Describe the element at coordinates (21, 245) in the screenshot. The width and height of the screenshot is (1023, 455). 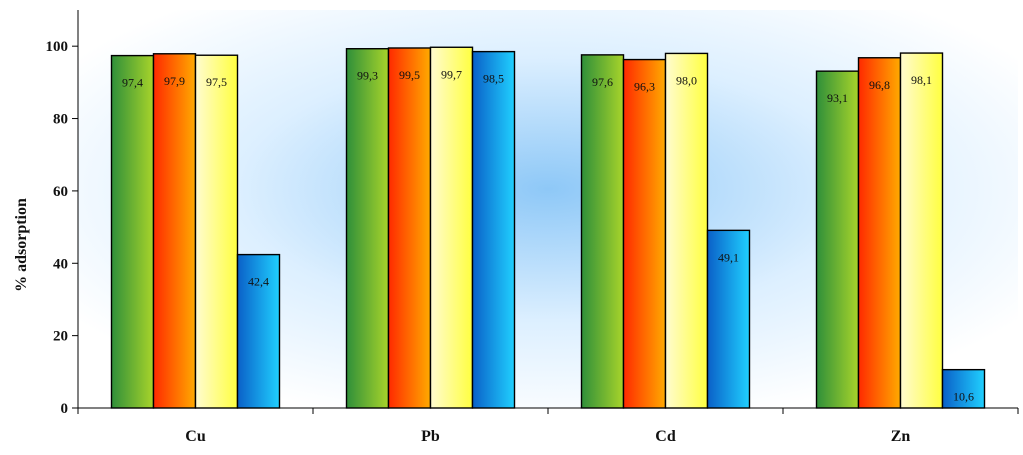
I see `y-axis-title: % adsorption` at that location.